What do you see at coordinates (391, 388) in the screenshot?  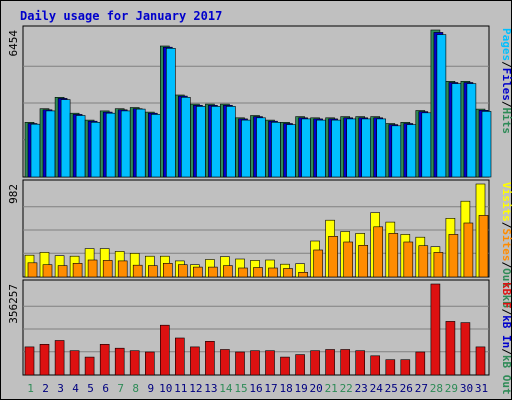 I see `x-tick-label: 25` at bounding box center [391, 388].